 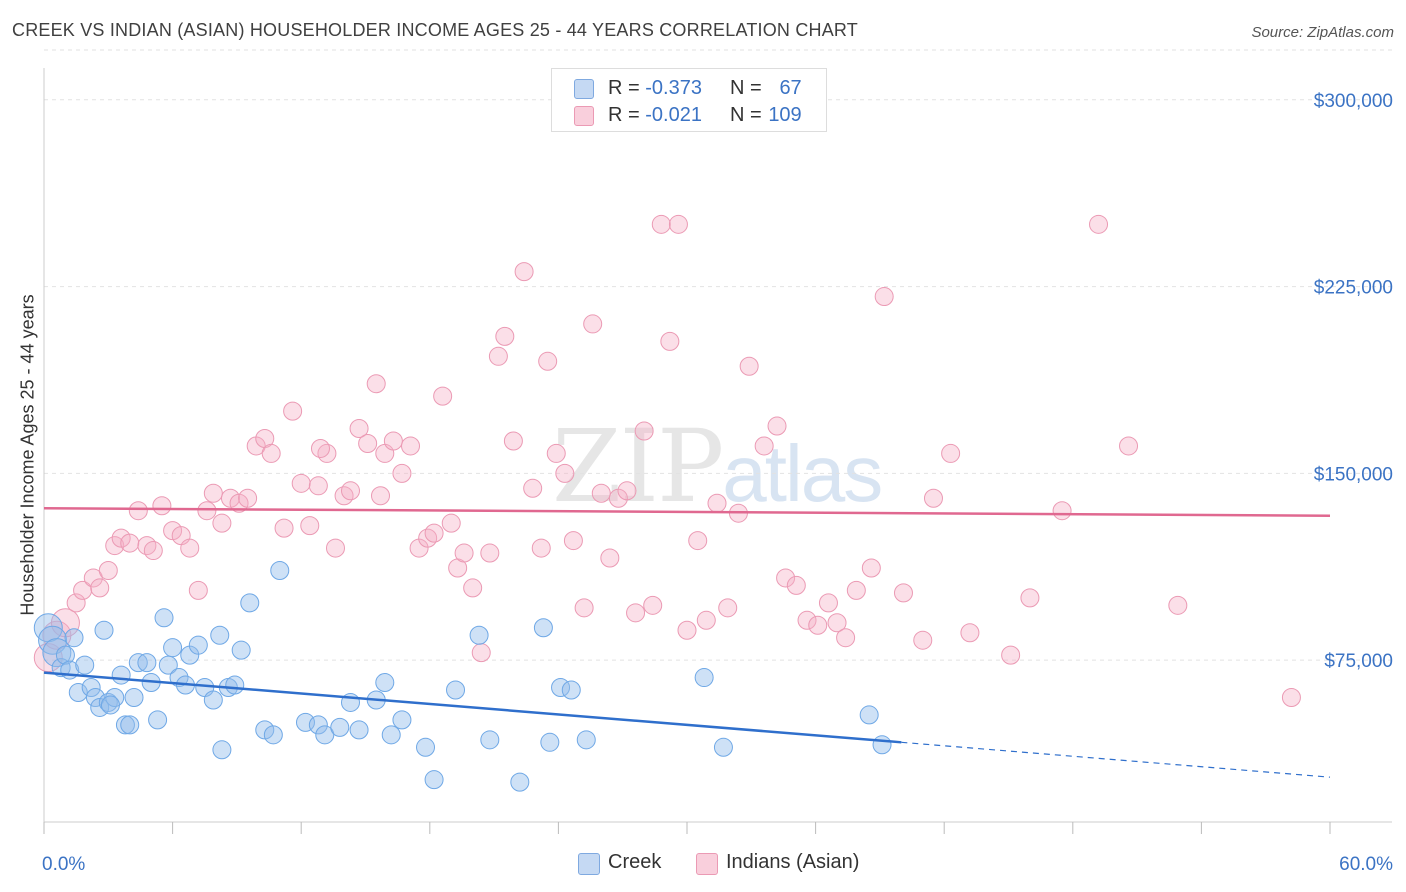 I want to click on creek-r-label: R =, so click(x=624, y=88).